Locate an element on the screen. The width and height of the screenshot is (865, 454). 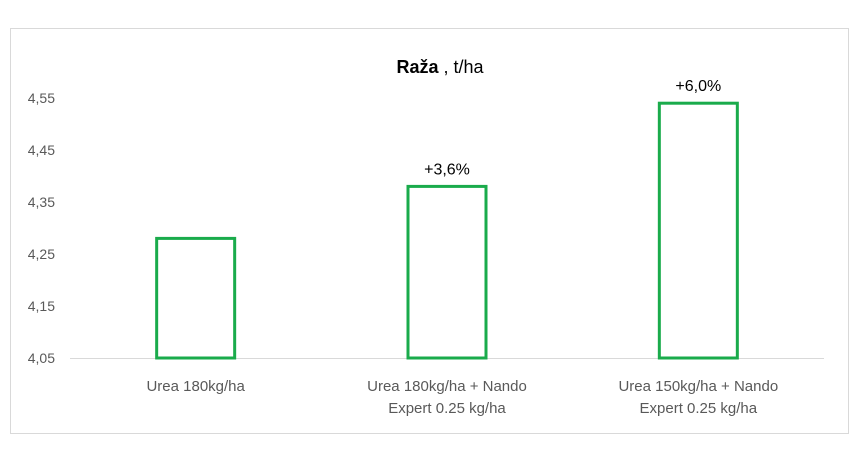
y-tick-label: 4,55 is located at coordinates (41, 98).